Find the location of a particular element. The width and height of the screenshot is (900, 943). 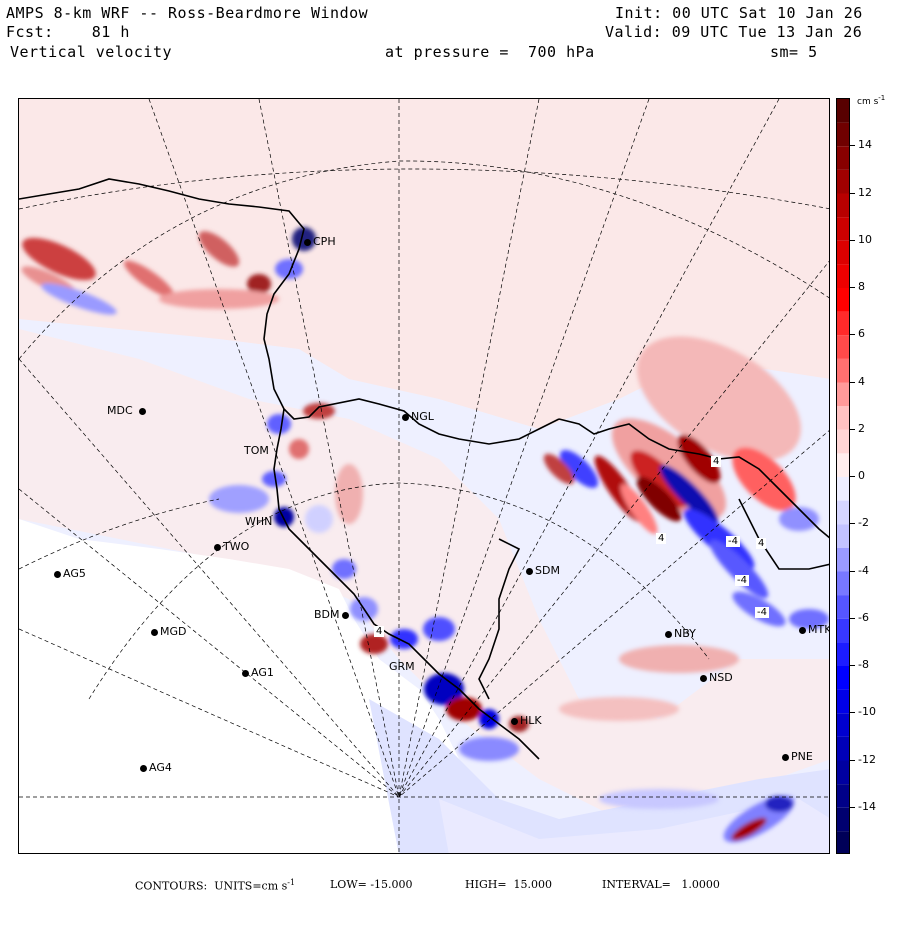

station-tom: TOM is located at coordinates (256, 450).